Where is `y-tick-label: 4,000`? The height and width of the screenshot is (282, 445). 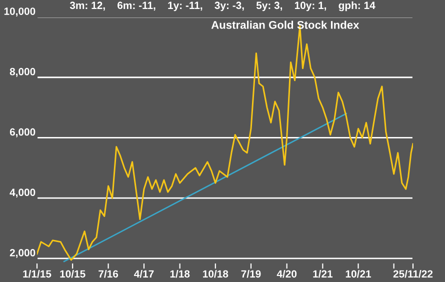
y-tick-label: 4,000 is located at coordinates (23, 193).